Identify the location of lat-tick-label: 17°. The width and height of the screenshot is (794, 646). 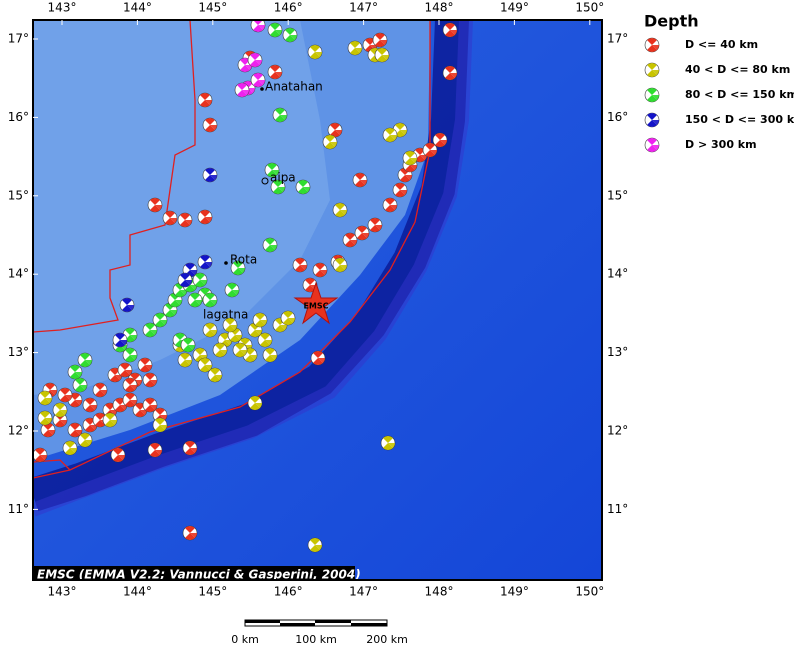
(18, 39).